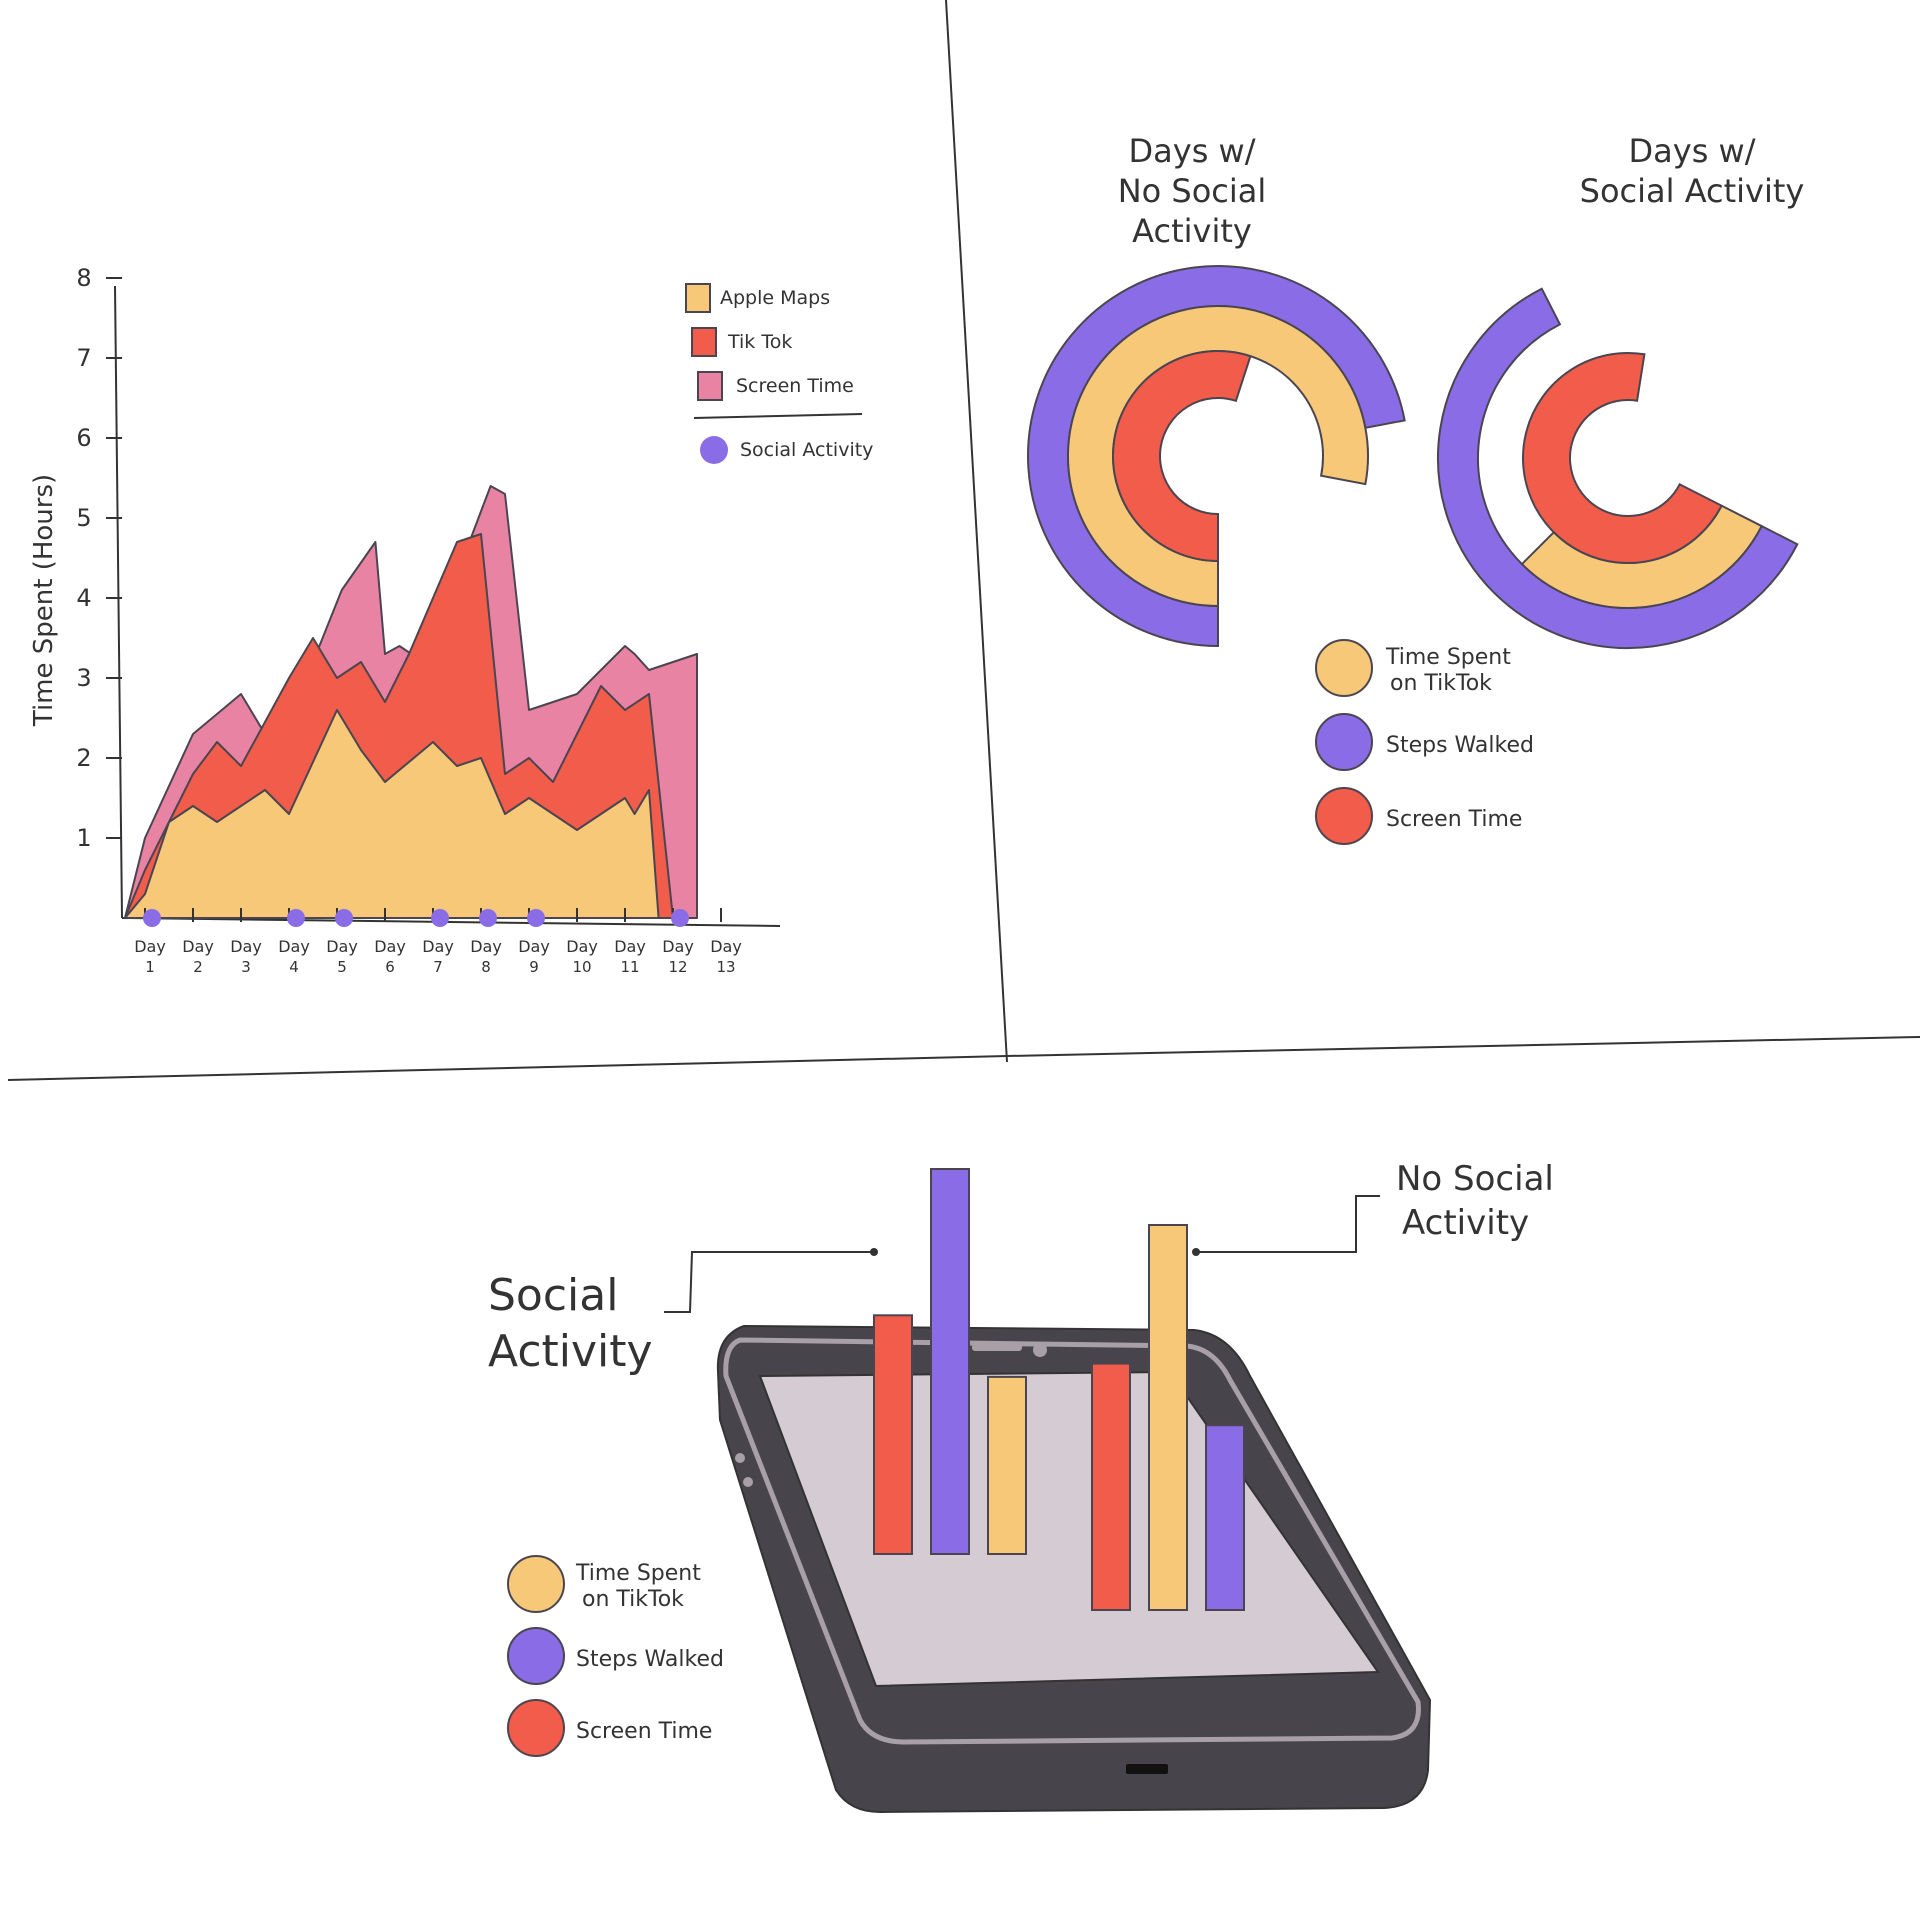 This screenshot has width=1920, height=1920. What do you see at coordinates (83, 438) in the screenshot?
I see `y-tick-label: 6` at bounding box center [83, 438].